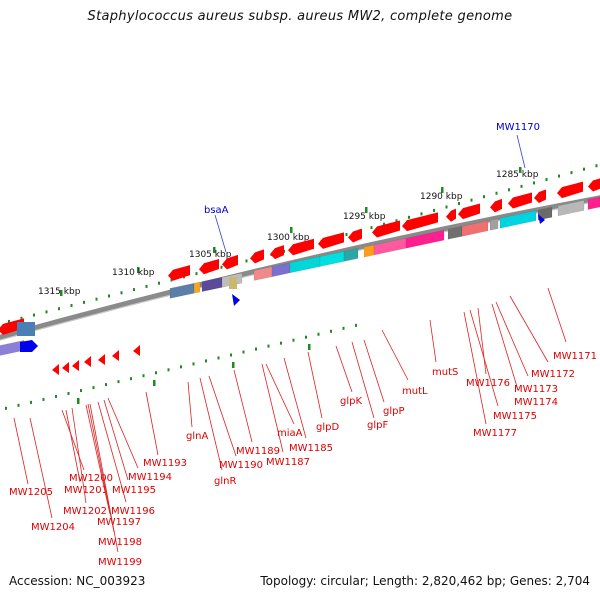 This screenshot has height=600, width=600. I want to click on callout-label: MW1177, so click(495, 433).